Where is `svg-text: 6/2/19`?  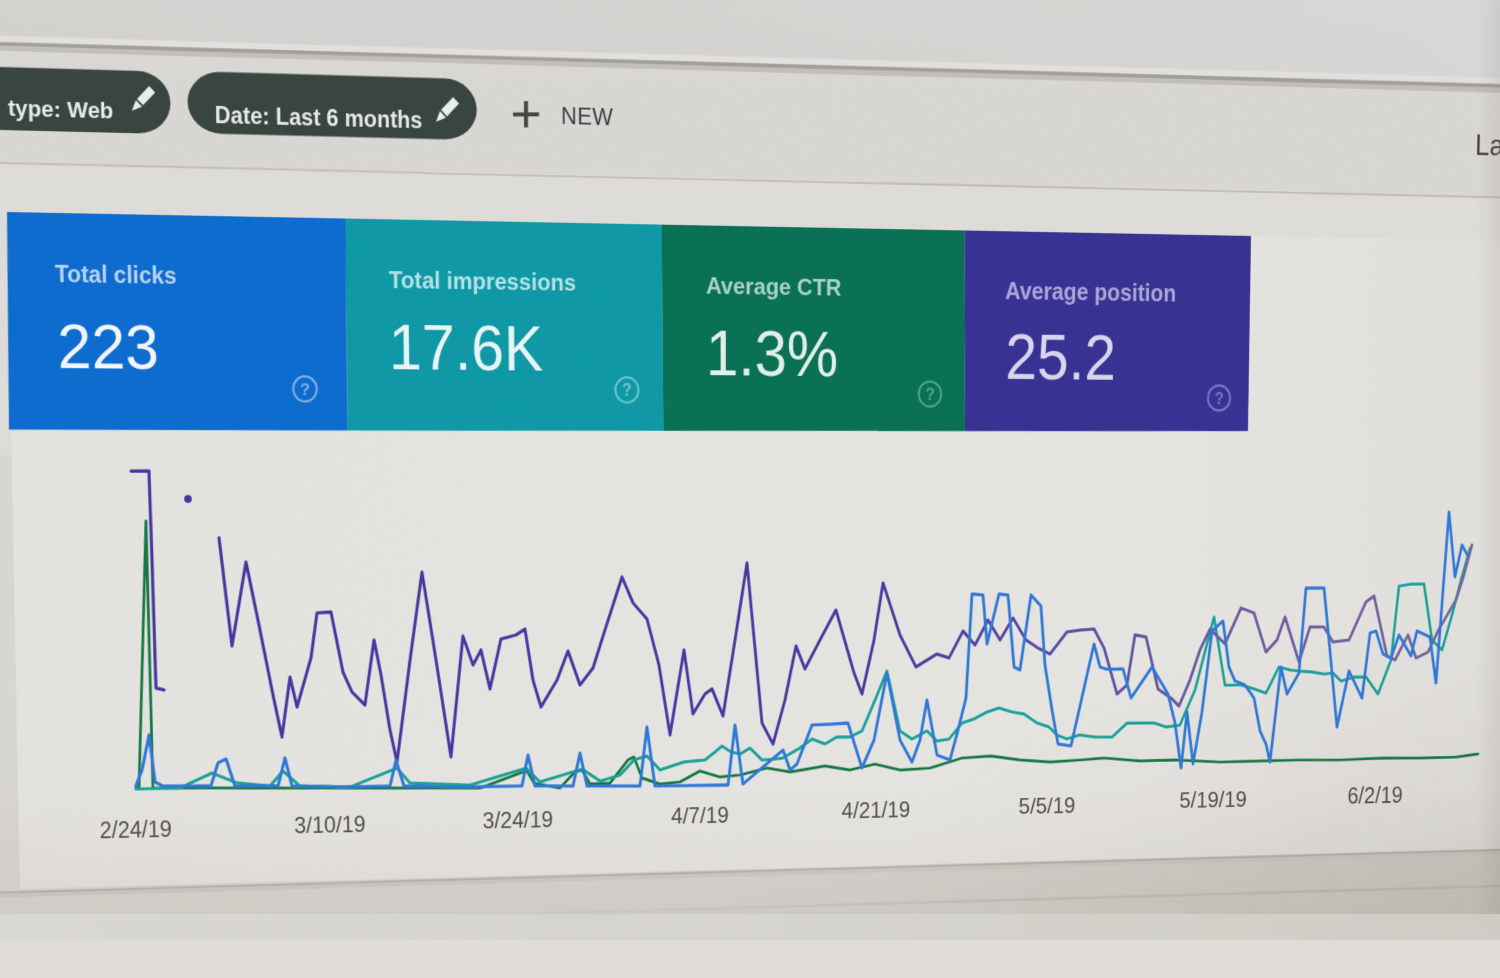
svg-text: 6/2/19 is located at coordinates (1375, 796).